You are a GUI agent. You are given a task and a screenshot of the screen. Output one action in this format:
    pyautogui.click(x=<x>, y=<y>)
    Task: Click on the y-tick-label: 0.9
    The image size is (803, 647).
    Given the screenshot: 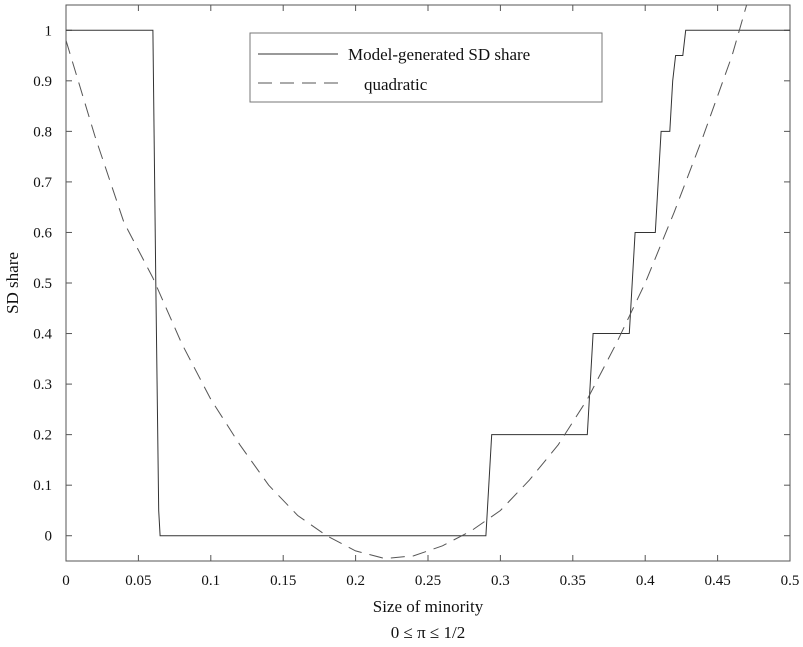 What is the action you would take?
    pyautogui.click(x=42, y=82)
    